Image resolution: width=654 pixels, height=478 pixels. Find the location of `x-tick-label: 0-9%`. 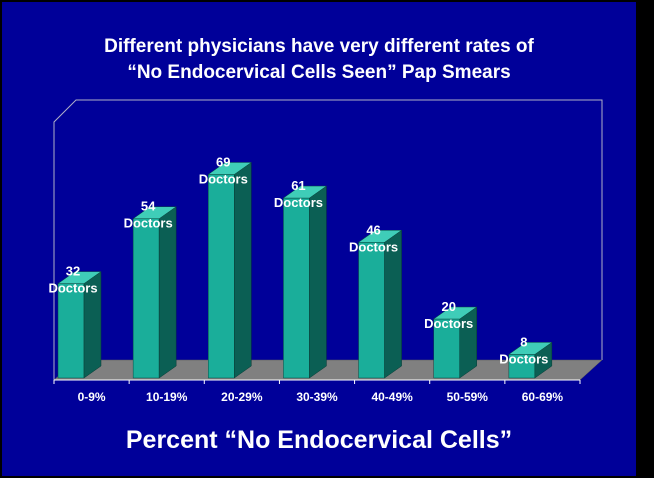

x-tick-label: 0-9% is located at coordinates (92, 397).